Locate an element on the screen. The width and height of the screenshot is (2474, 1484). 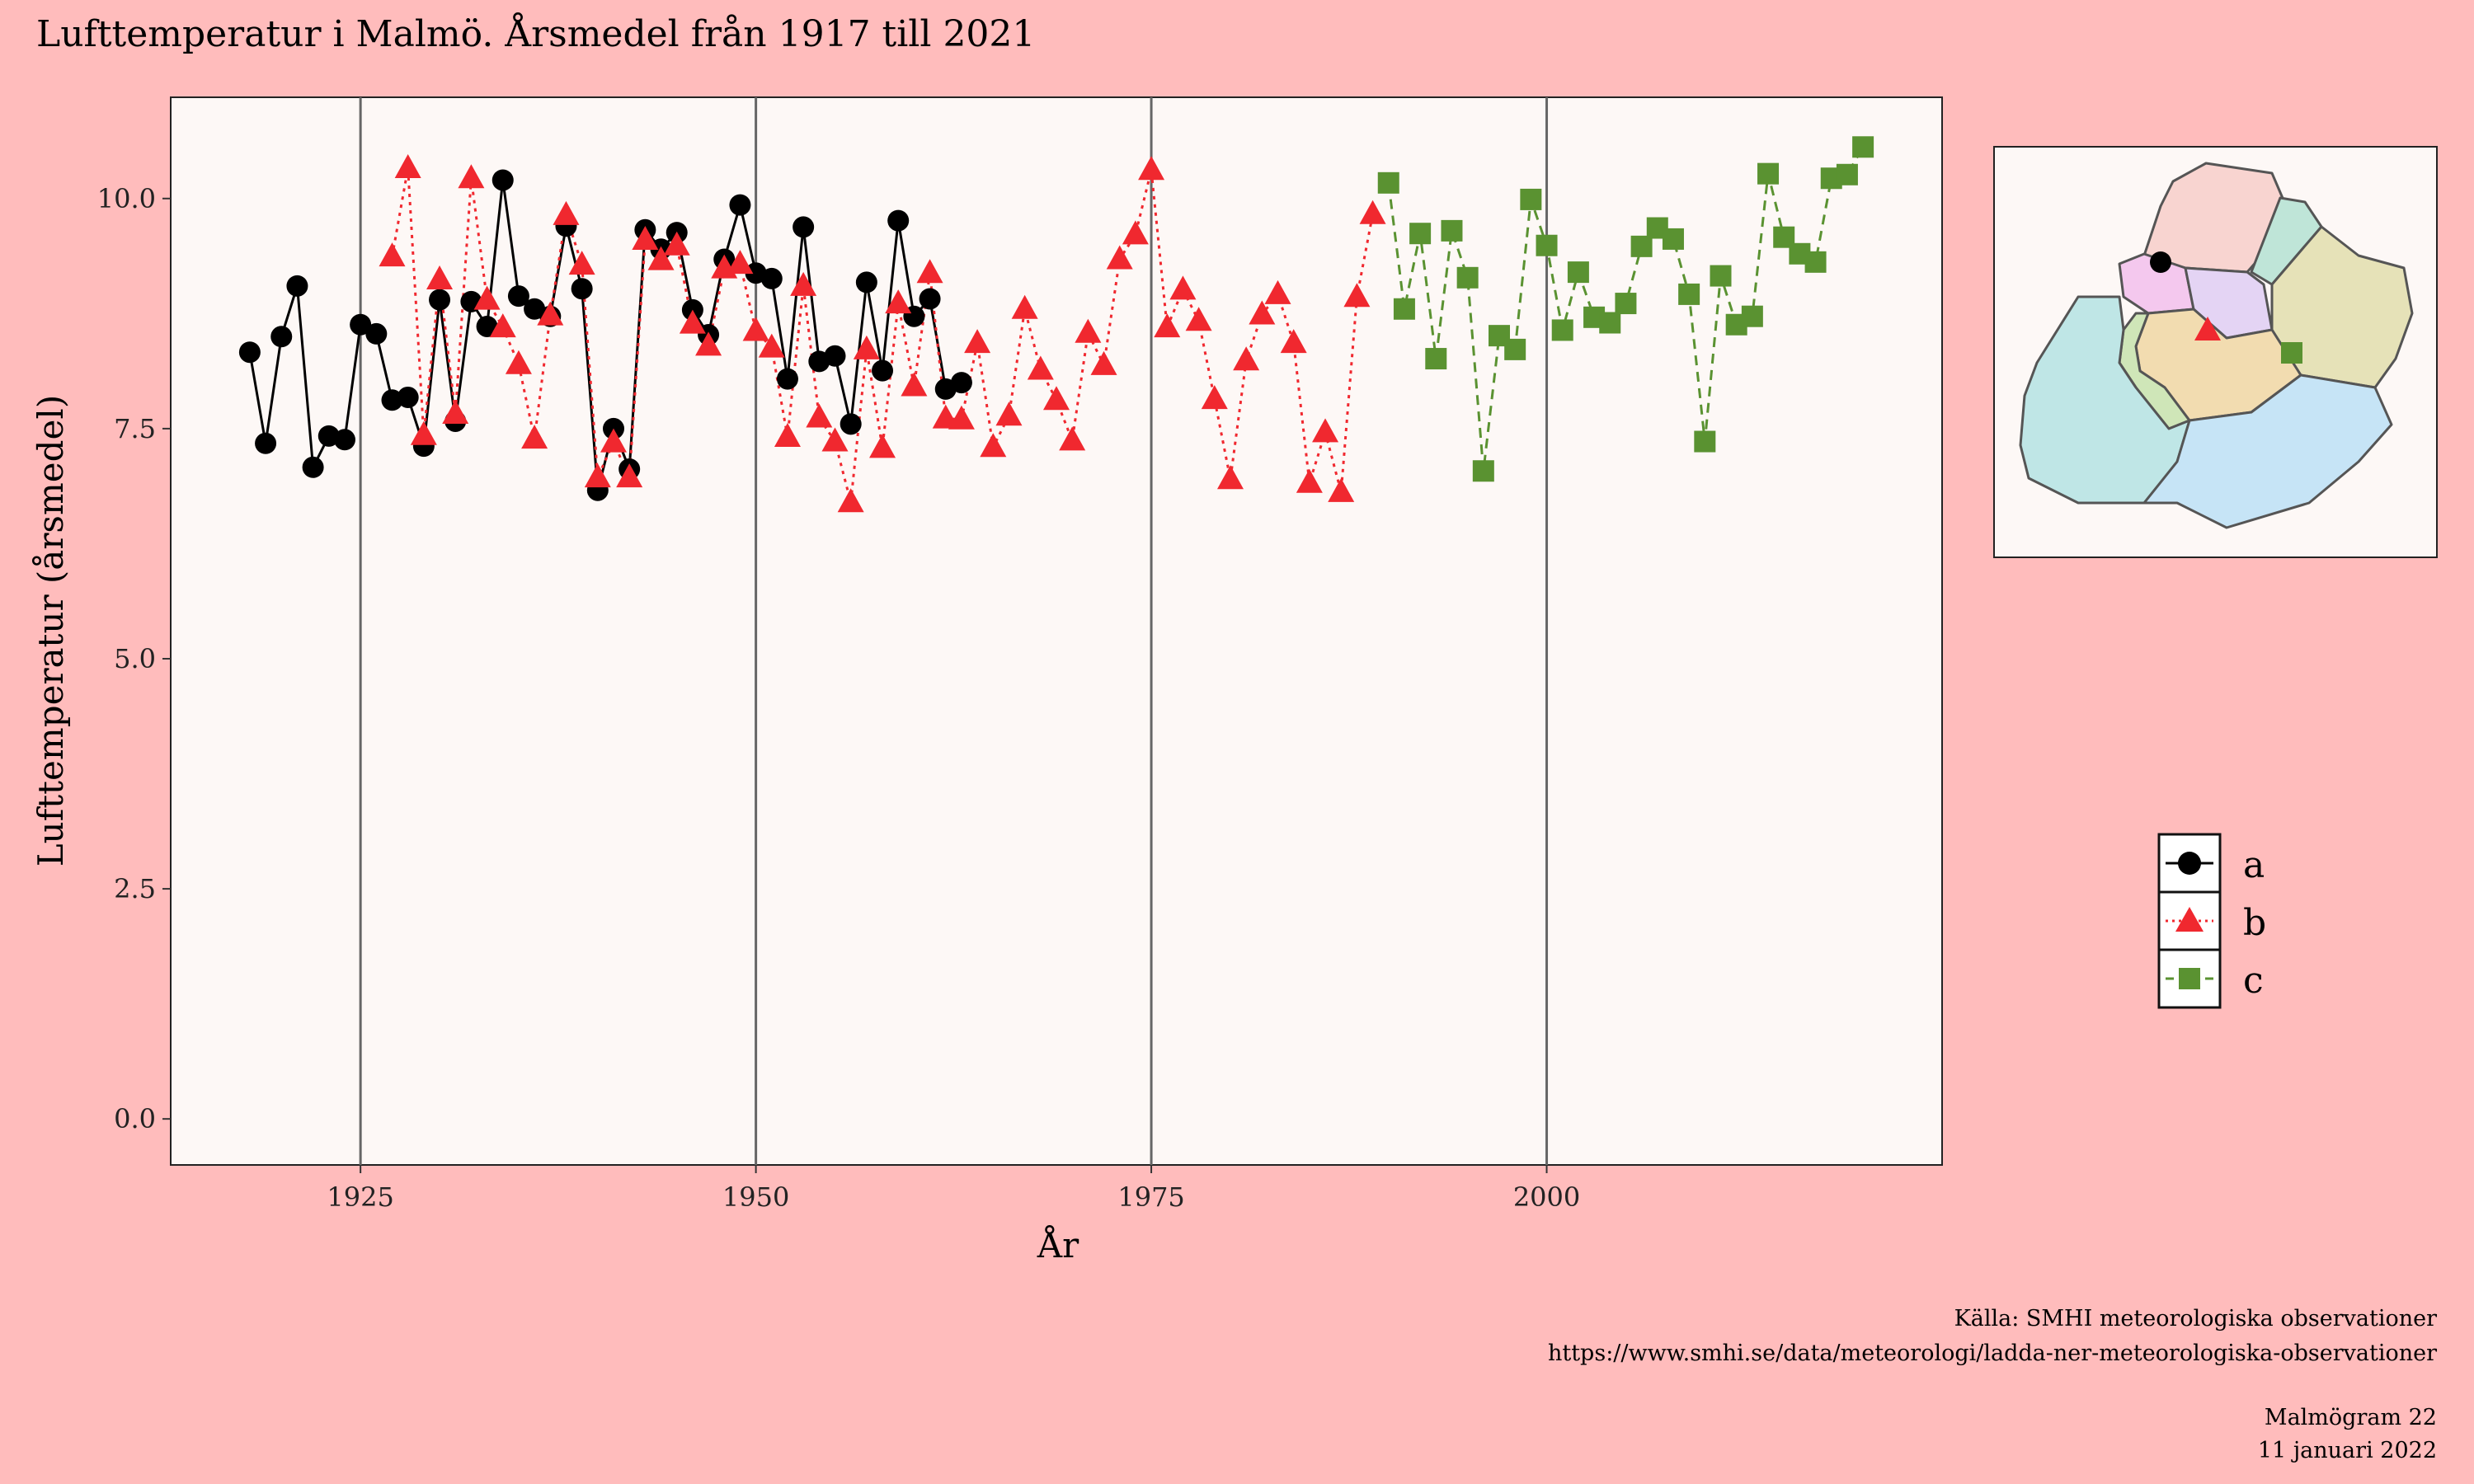
x-axis: 1925 1950 1975 2000 is located at coordinates (953, 1189).